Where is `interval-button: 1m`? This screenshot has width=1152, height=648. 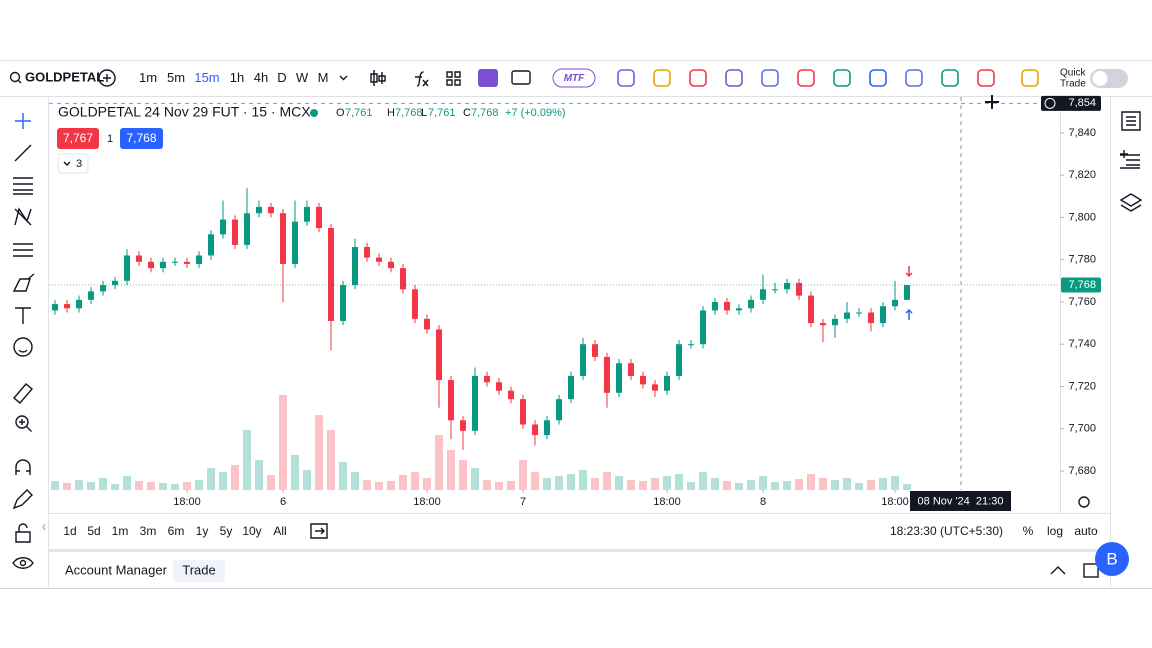
interval-button: 1m is located at coordinates (148, 77).